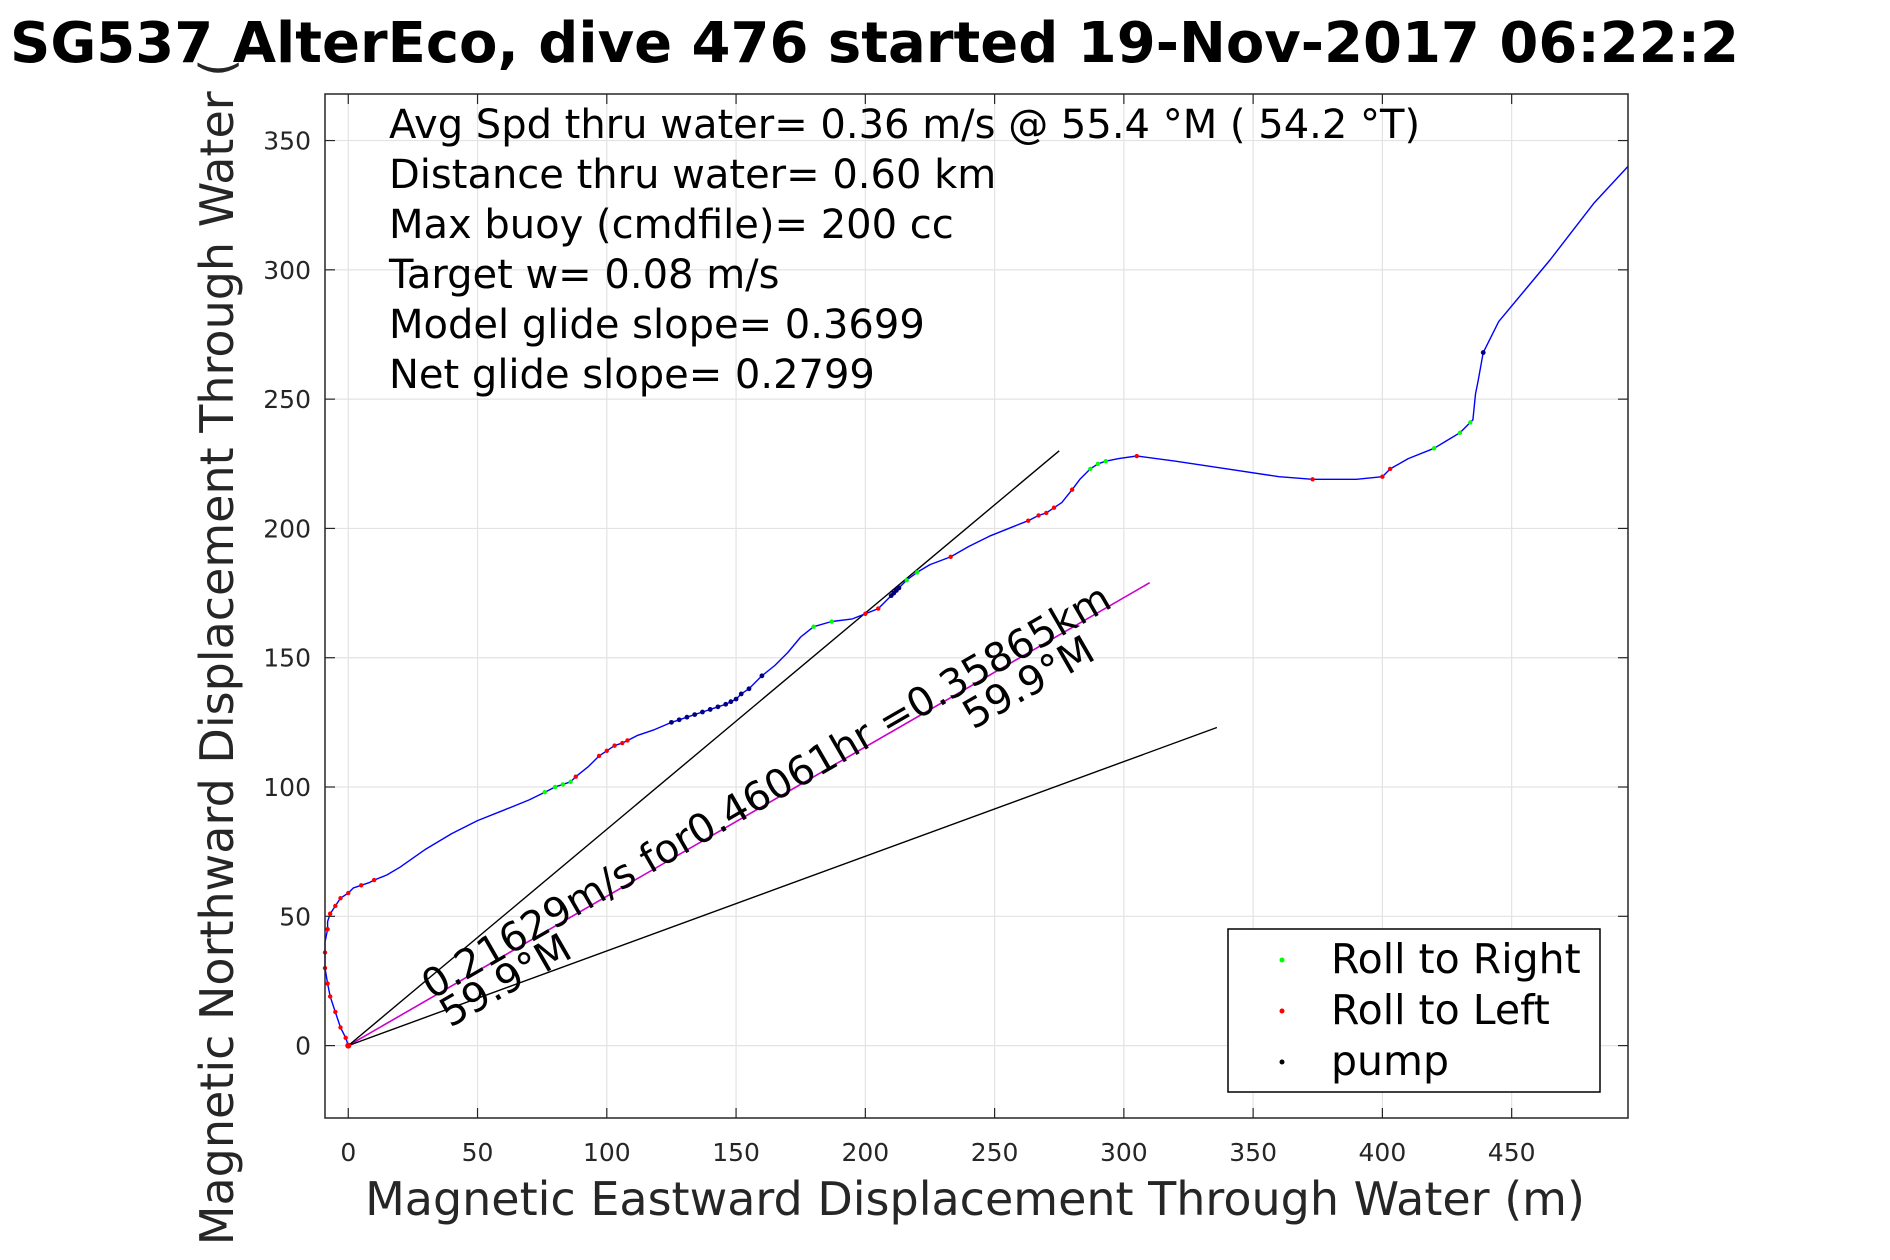 This screenshot has height=1260, width=1890. What do you see at coordinates (287, 141) in the screenshot?
I see `y-tick-label: 350` at bounding box center [287, 141].